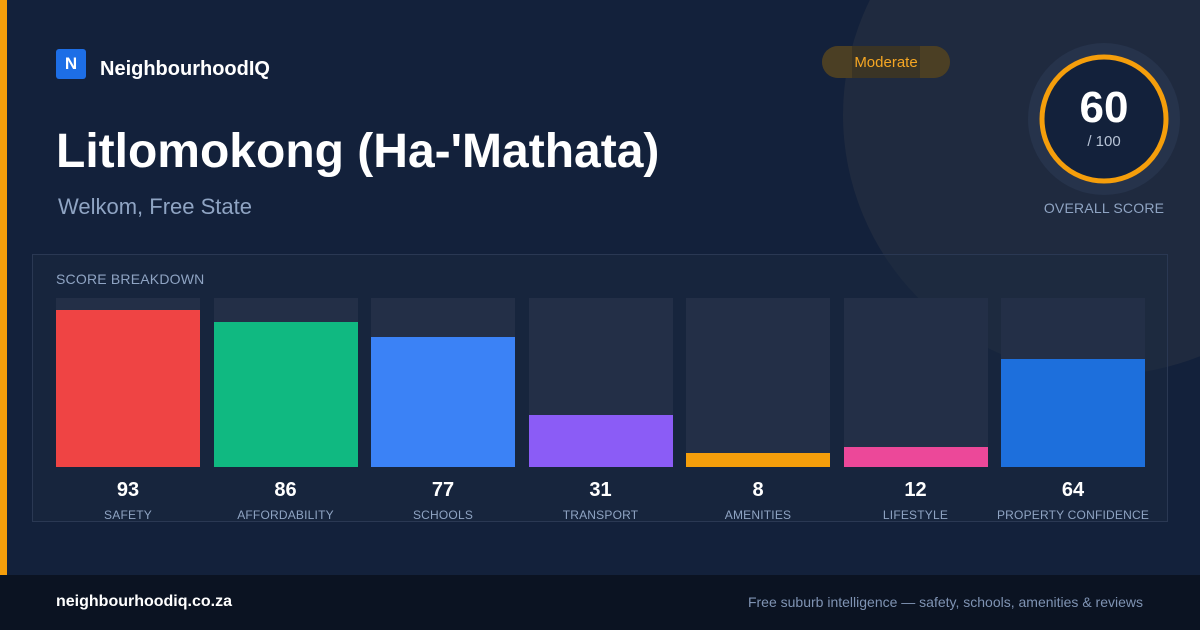 This screenshot has height=630, width=1200. I want to click on bar-category-label: TRANSPORT, so click(600, 515).